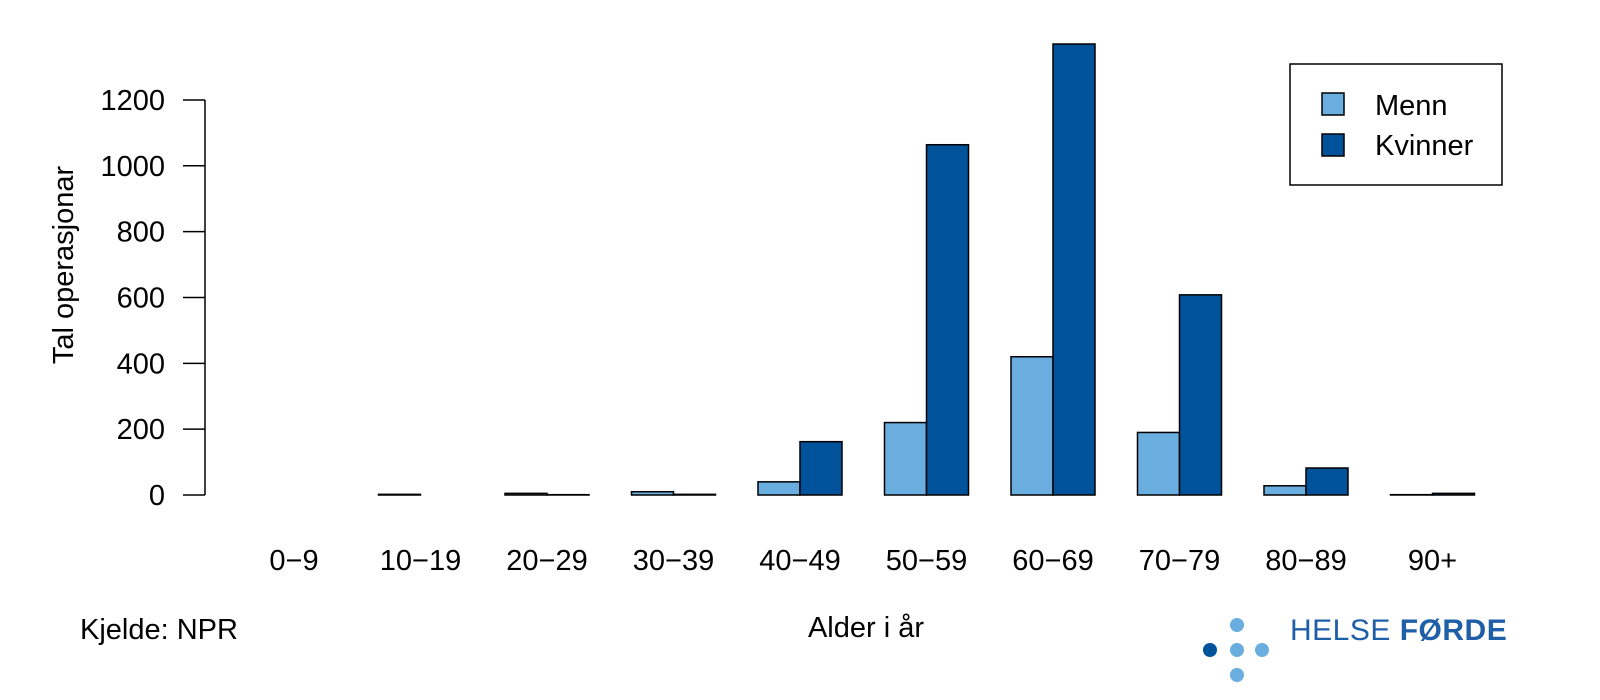 This screenshot has height=700, width=1600. I want to click on y-axis-title: Tal operasjonar, so click(64, 265).